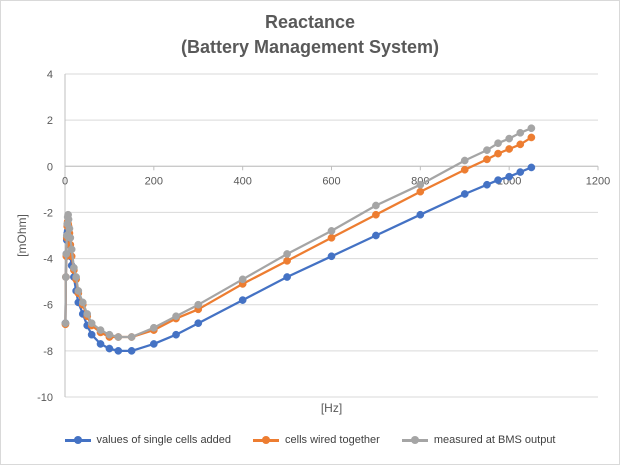 Image resolution: width=620 pixels, height=465 pixels. I want to click on x-tick-label: 1200, so click(598, 181).